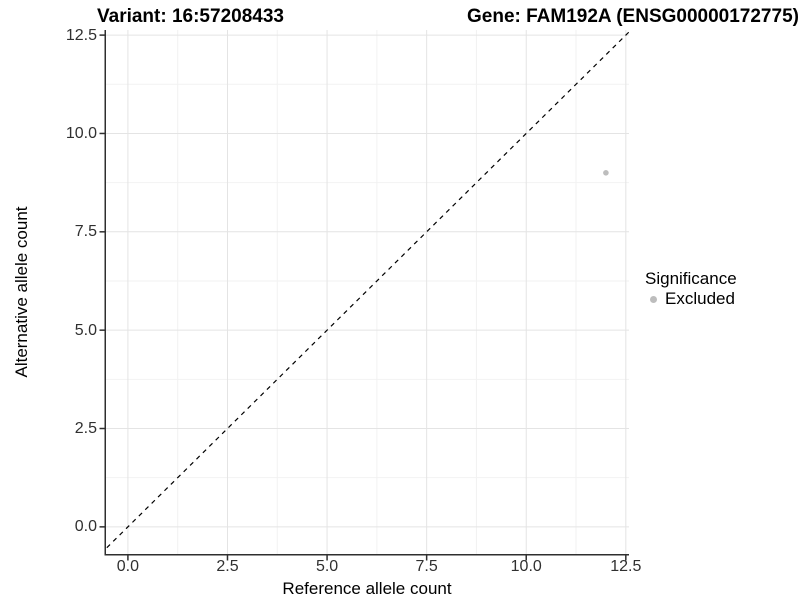  Describe the element at coordinates (700, 298) in the screenshot. I see `legend-item-label: Excluded` at that location.